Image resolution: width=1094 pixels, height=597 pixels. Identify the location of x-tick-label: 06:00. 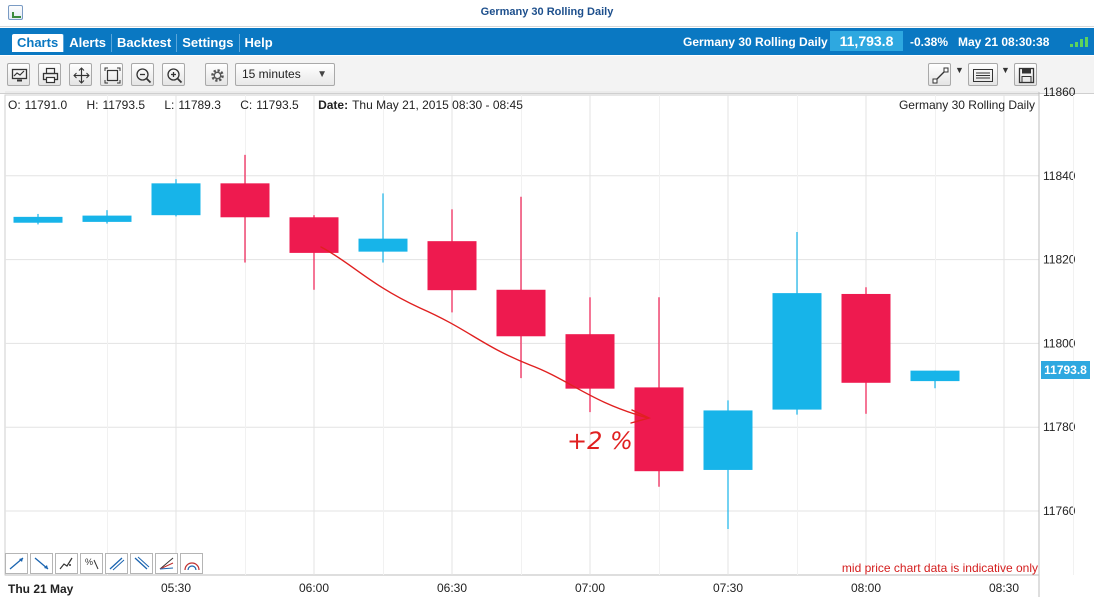
(314, 588).